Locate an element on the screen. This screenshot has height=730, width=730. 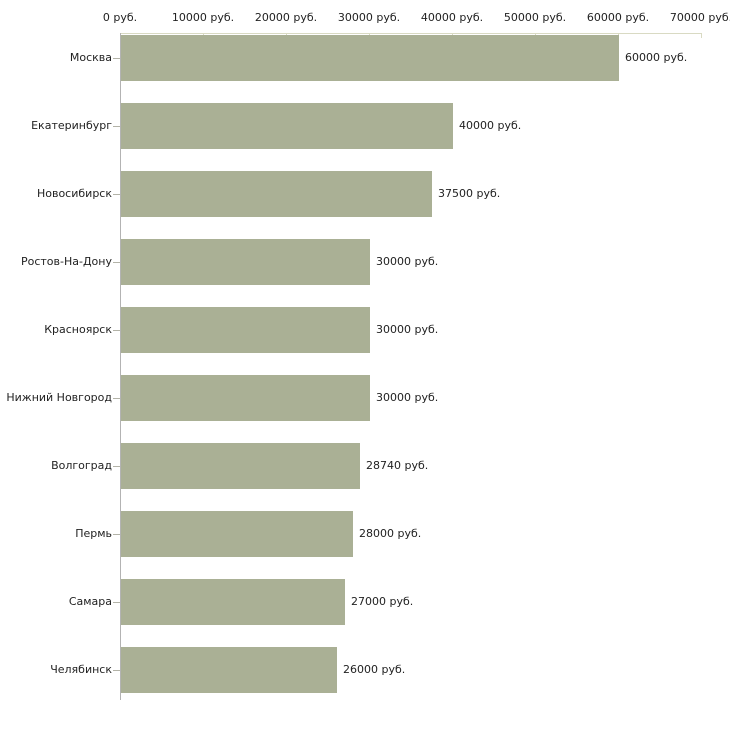
x-tick-mark is located at coordinates (701, 35).